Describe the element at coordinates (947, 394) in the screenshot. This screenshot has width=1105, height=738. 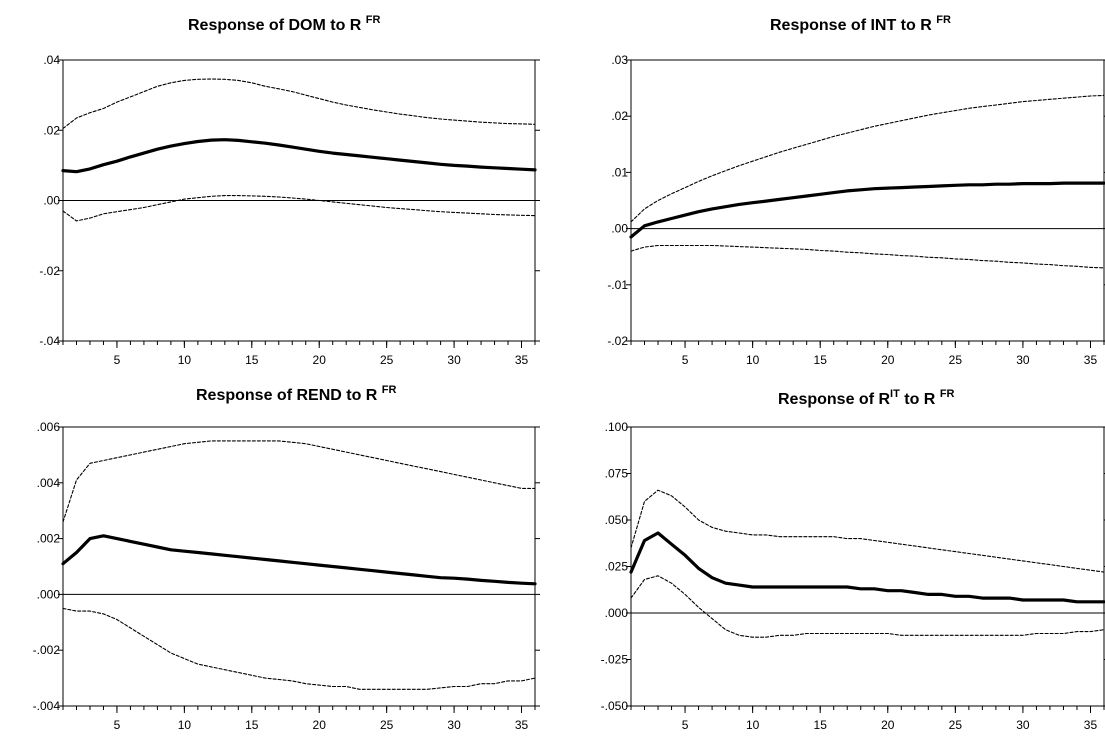
I see `chart-title-superscript-2: FR` at that location.